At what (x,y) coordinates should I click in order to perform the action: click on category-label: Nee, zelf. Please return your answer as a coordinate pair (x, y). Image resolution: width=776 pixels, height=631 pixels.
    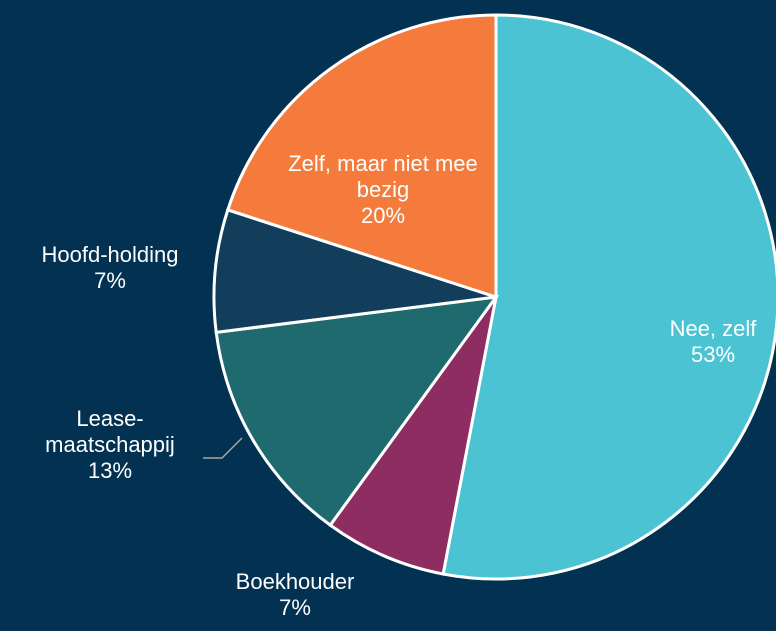
    Looking at the image, I should click on (713, 328).